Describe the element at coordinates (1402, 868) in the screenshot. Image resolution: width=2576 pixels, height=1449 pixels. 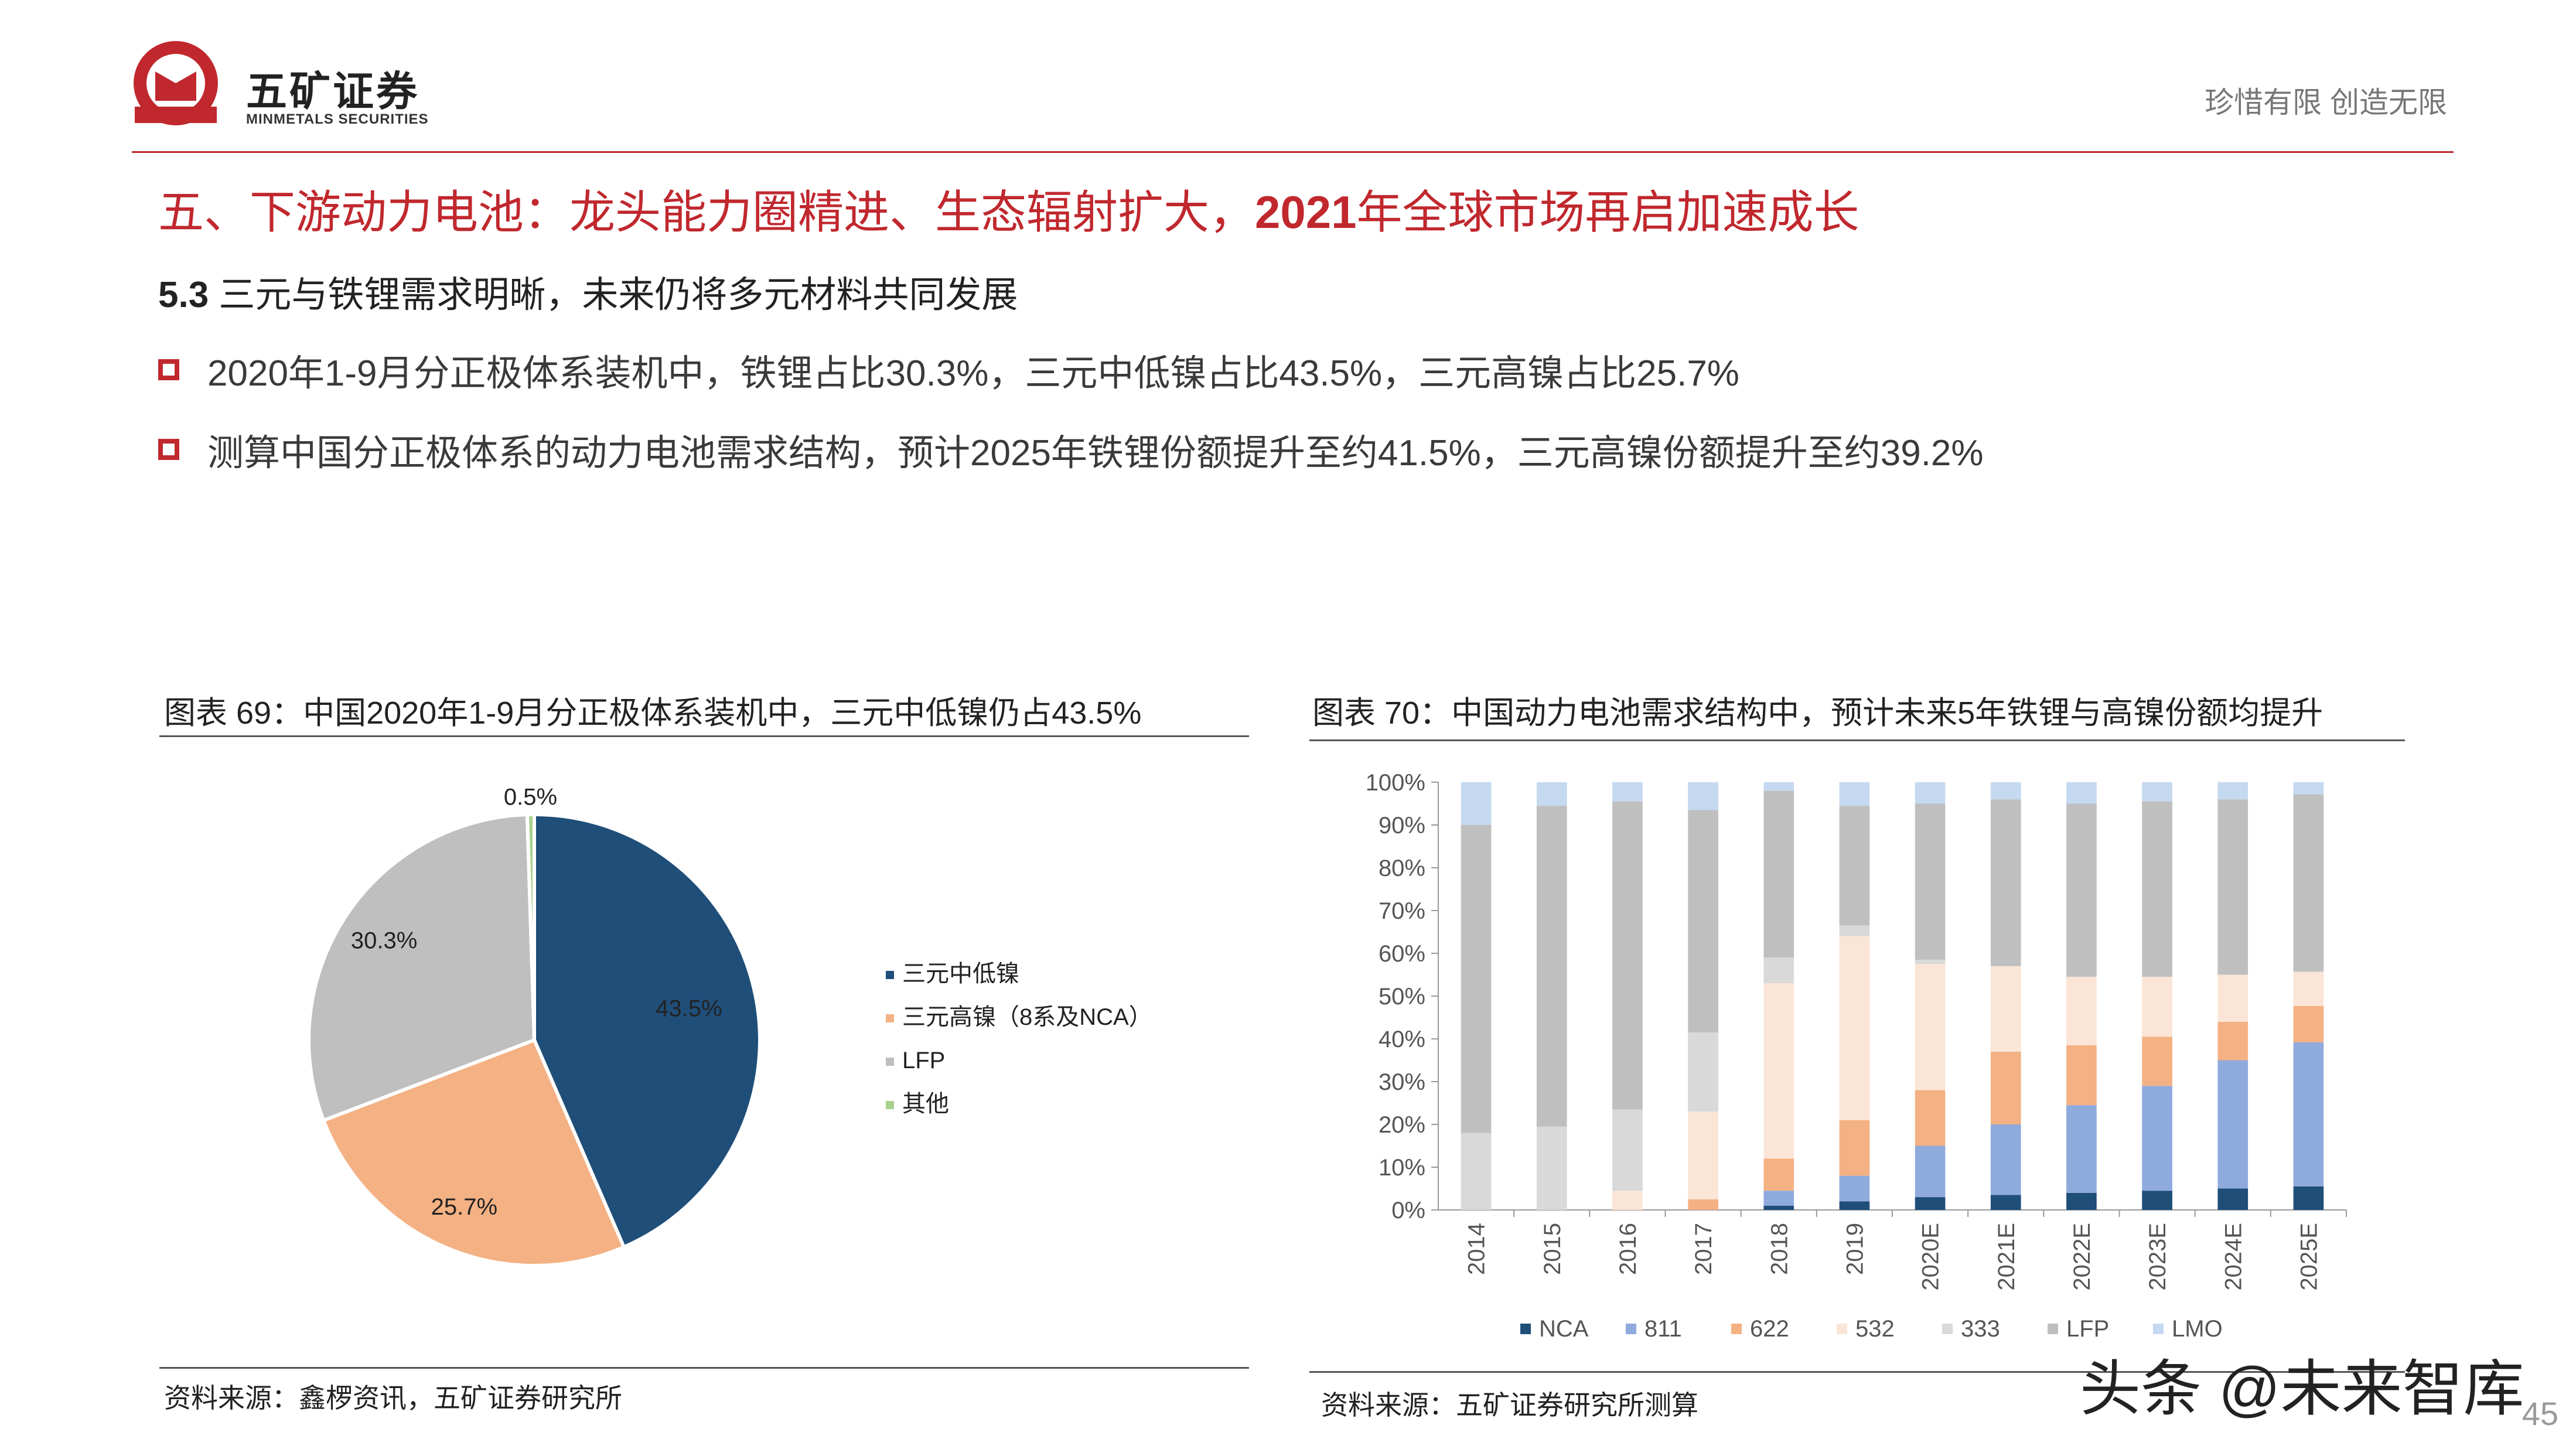
I see `y-tick-label: 80%` at that location.